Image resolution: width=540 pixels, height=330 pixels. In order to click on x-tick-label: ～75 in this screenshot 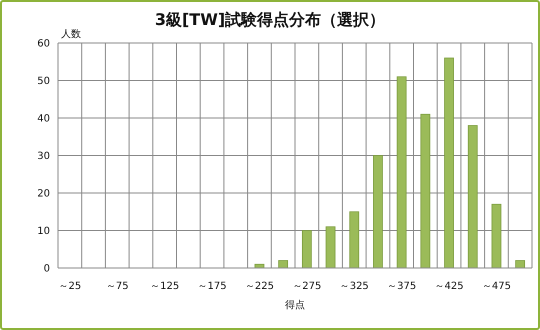, I will do `click(117, 286)`.